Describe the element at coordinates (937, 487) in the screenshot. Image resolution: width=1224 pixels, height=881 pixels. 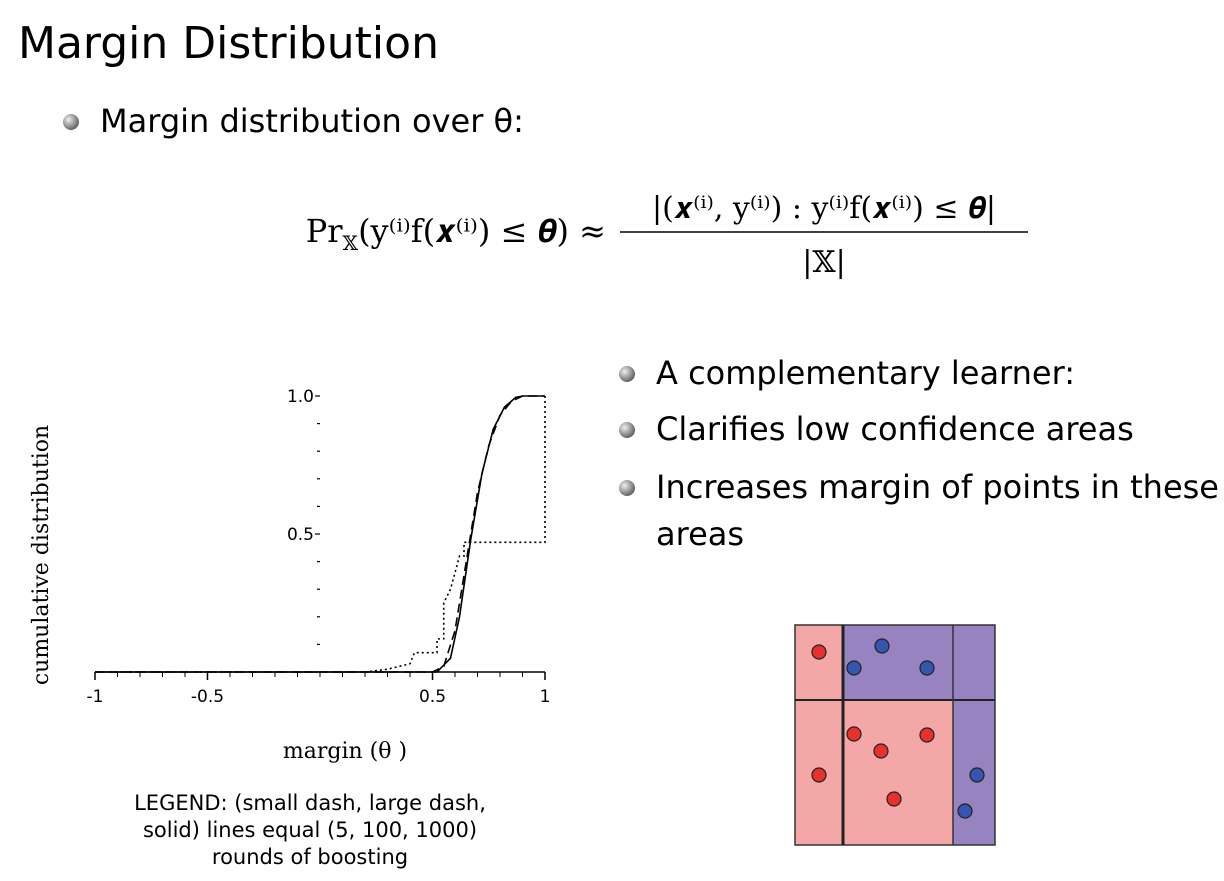
I see `bullet-text: Increases margin of points in these` at that location.